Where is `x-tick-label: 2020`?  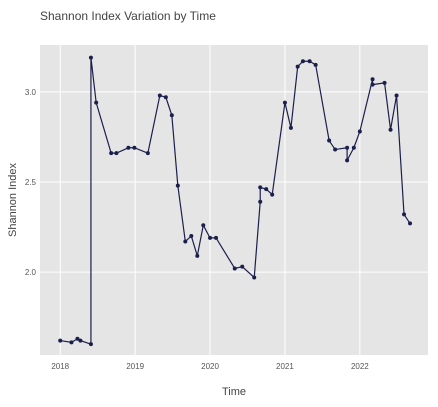 x-tick-label: 2020 is located at coordinates (210, 366).